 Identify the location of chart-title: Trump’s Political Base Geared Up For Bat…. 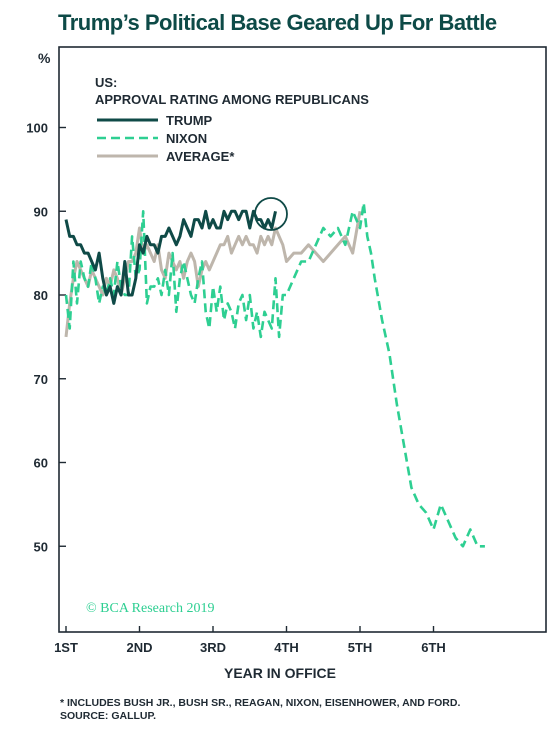
(277, 22).